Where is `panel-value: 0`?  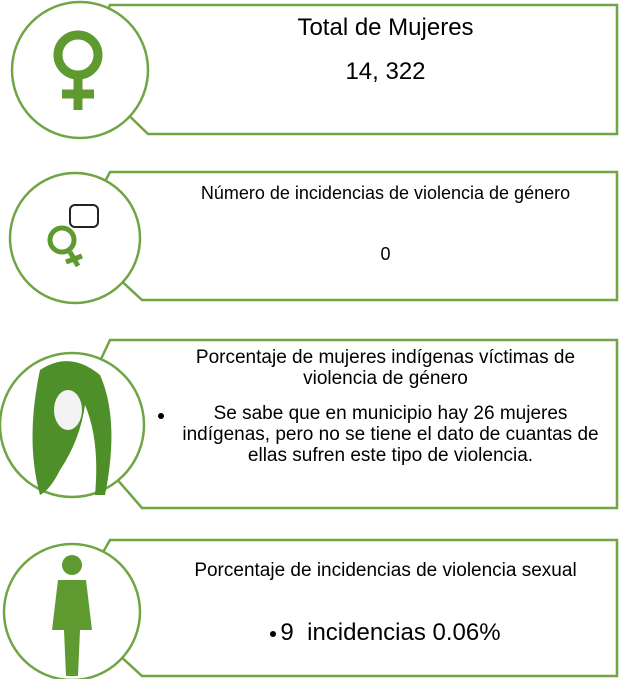
panel-value: 0 is located at coordinates (385, 254).